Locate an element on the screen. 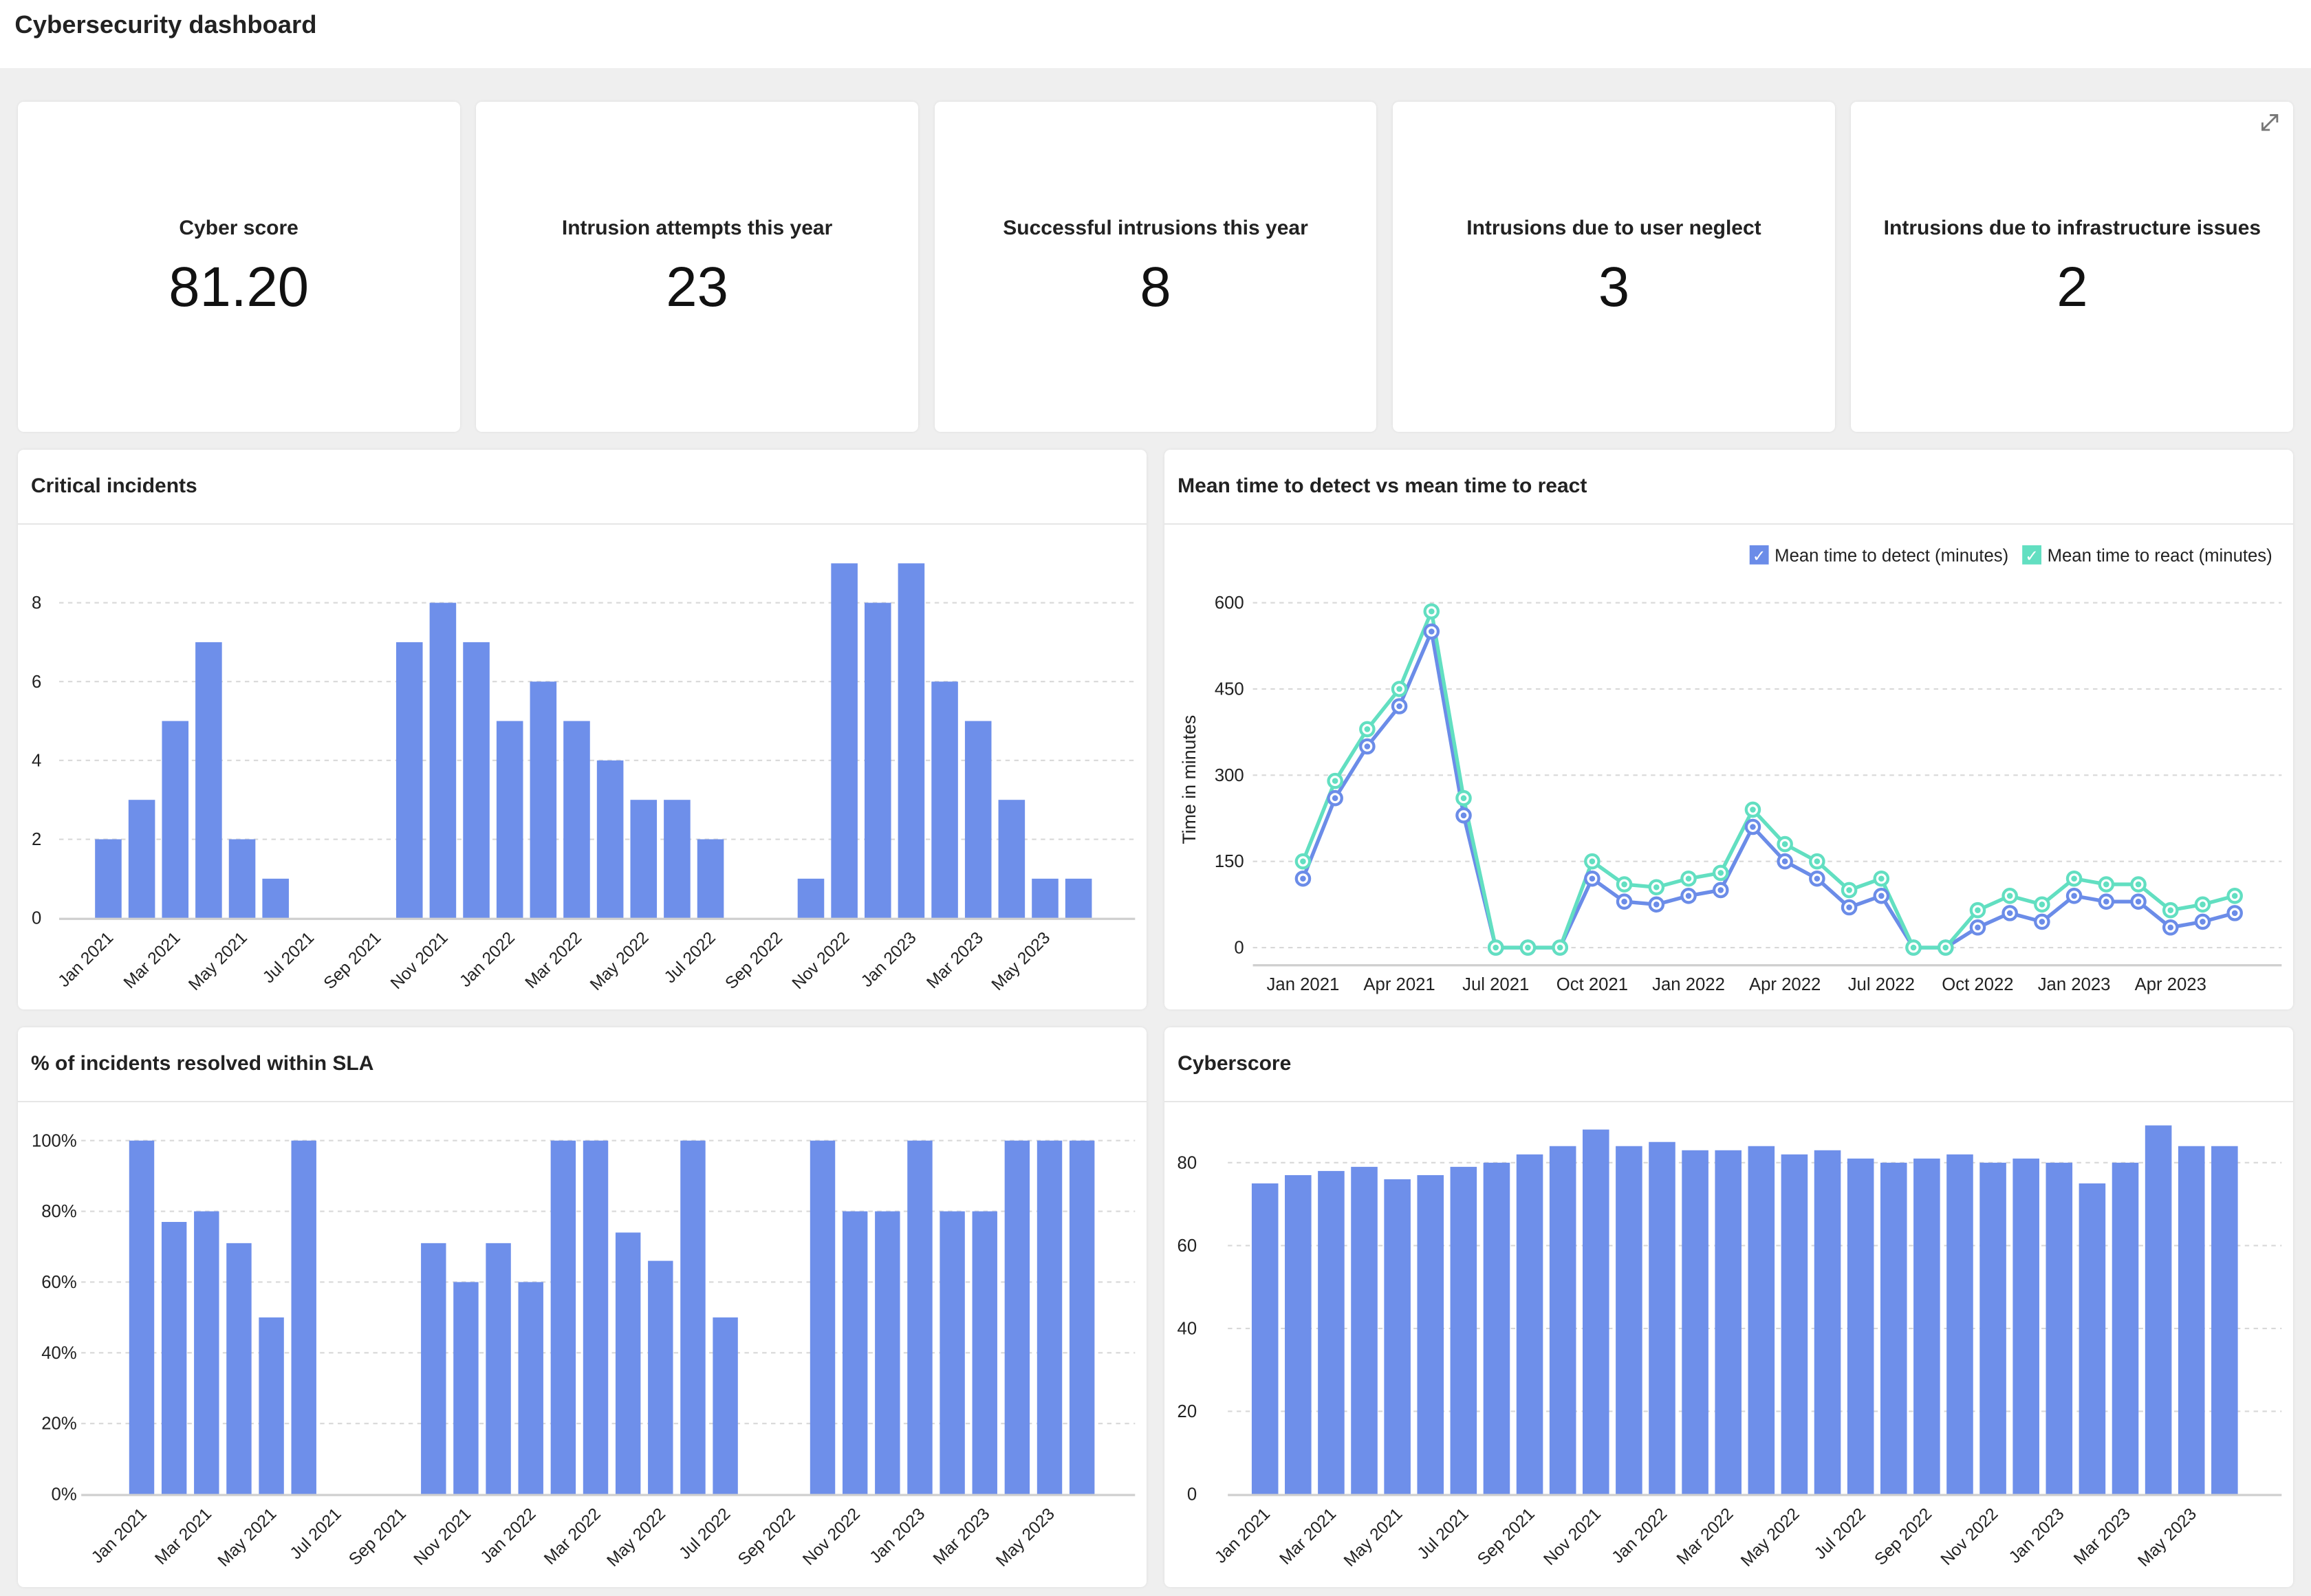 The image size is (2311, 1596). y-tick-label: 20% is located at coordinates (58, 1423).